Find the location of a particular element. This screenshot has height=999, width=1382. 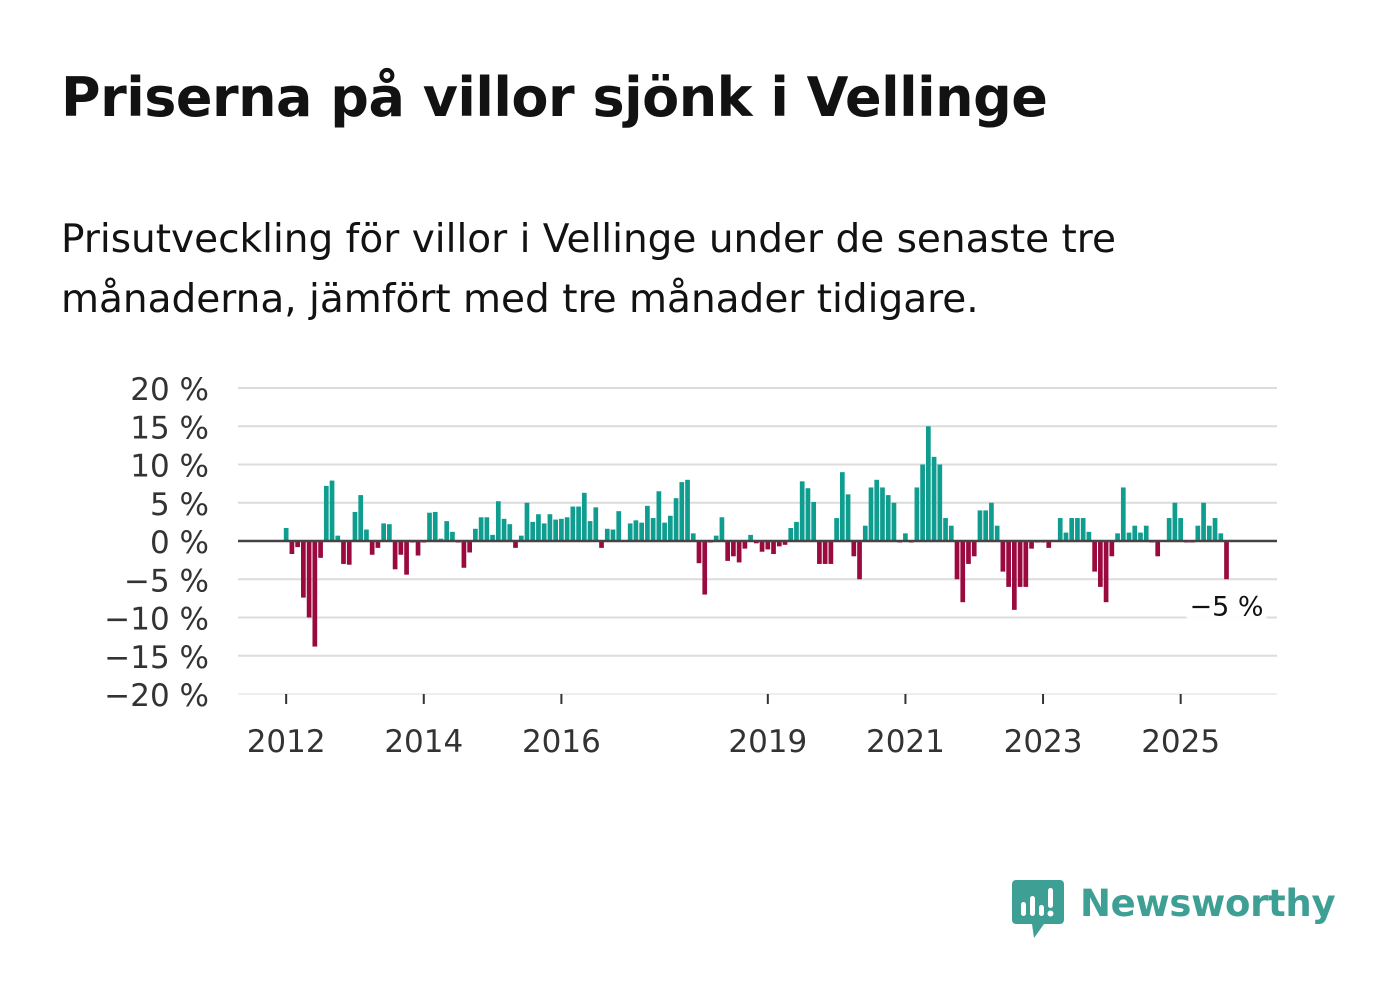

newsworthy-logo: Newsworthy is located at coordinates (1173, 910).